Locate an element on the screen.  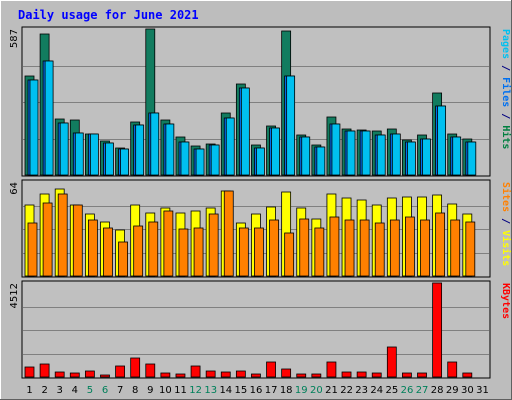
x-tick-label: 26 is located at coordinates (407, 390).